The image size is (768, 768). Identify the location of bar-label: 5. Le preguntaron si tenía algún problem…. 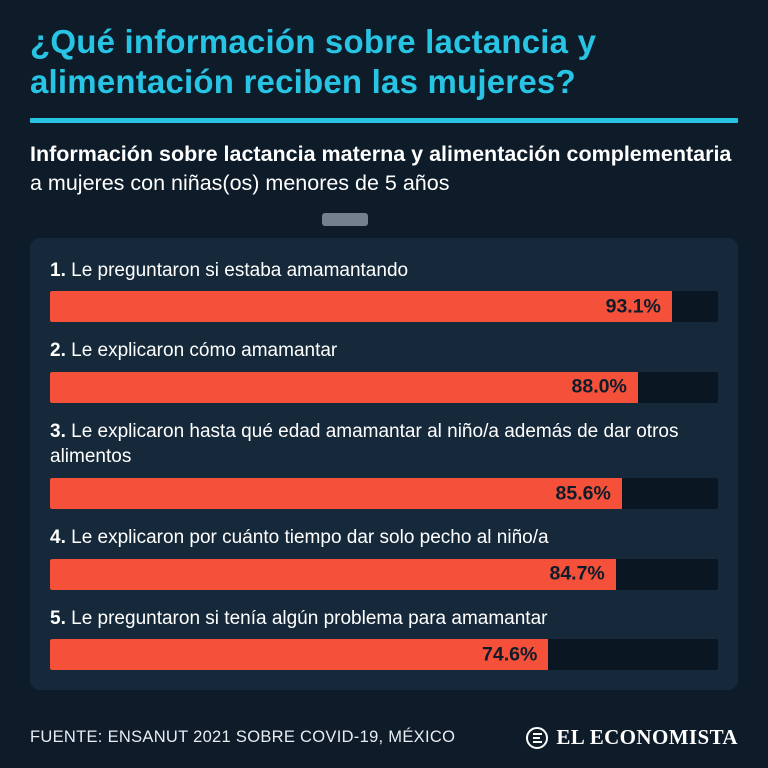
(299, 618).